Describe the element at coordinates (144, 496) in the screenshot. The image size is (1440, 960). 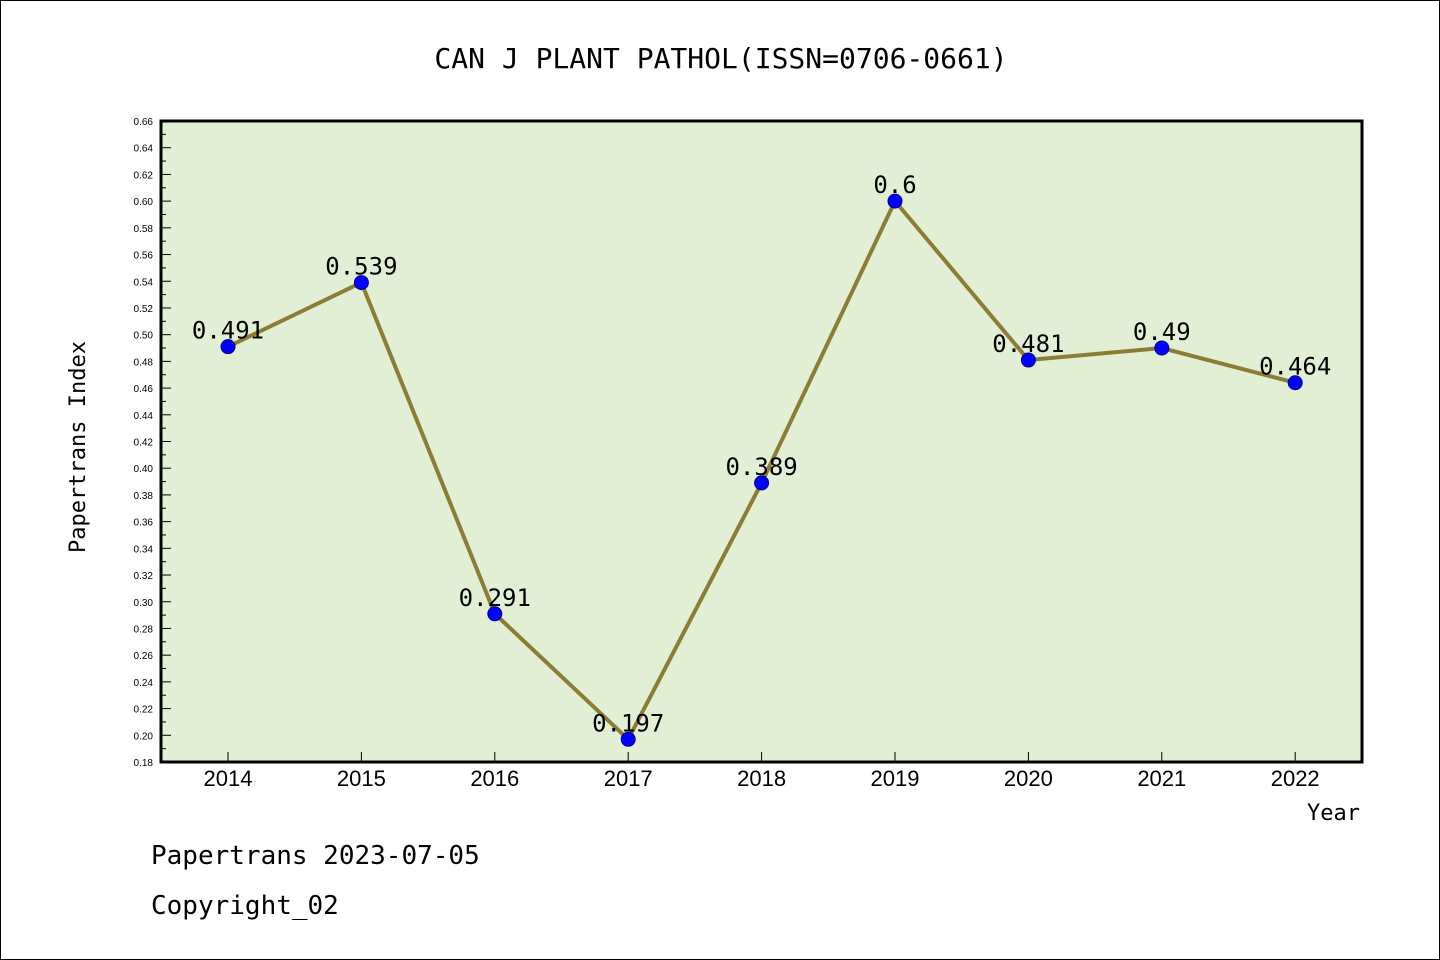
I see `y-tick-label: 0.38` at that location.